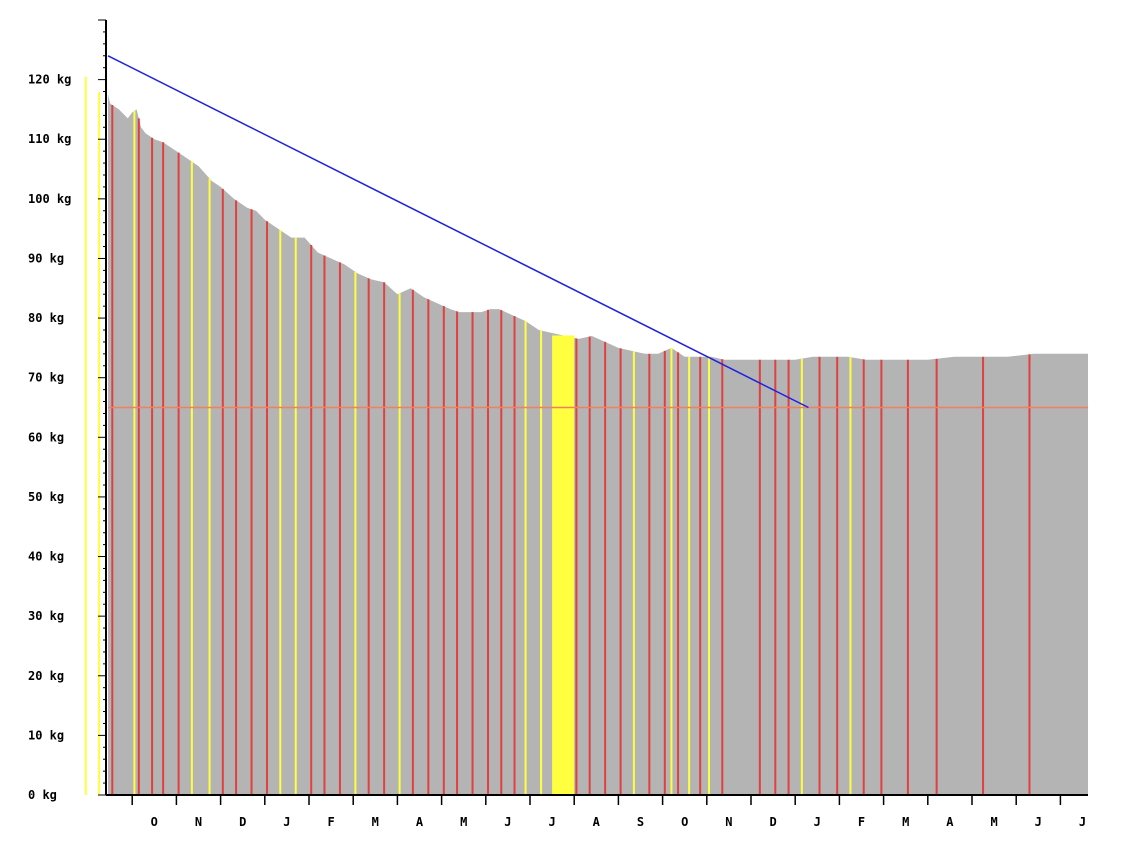 Image resolution: width=1130 pixels, height=854 pixels. What do you see at coordinates (46, 616) in the screenshot?
I see `y-tick-label: 30 kg` at bounding box center [46, 616].